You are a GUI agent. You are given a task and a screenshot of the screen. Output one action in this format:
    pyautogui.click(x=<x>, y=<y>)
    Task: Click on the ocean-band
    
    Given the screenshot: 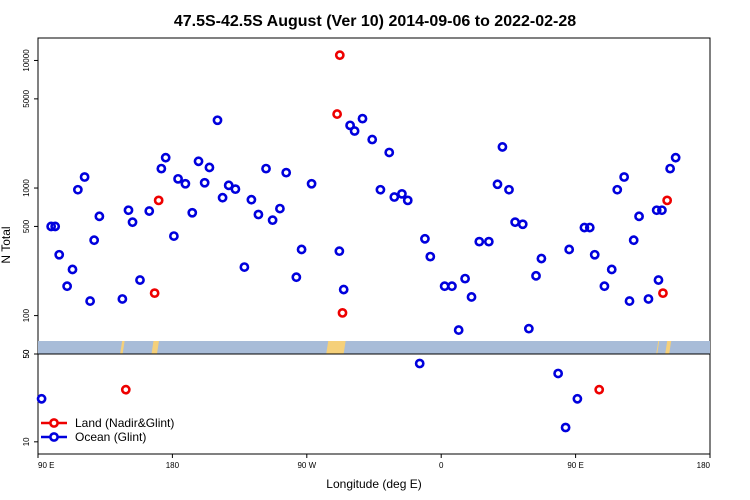 What is the action you would take?
    pyautogui.click(x=374, y=347)
    